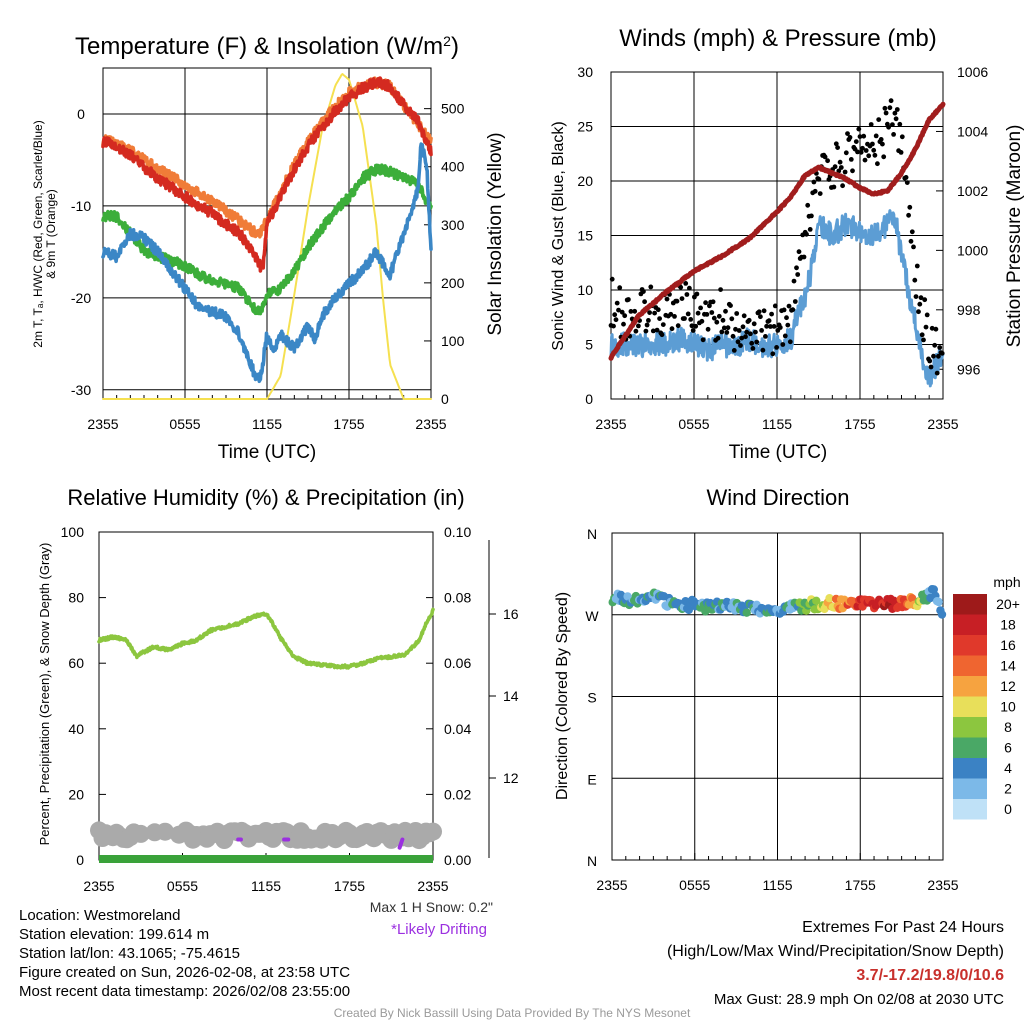 The width and height of the screenshot is (1024, 1024). I want to click on wind-y-axis-label-left: Sonic Wind & Gust (Blue, Black), so click(558, 235).